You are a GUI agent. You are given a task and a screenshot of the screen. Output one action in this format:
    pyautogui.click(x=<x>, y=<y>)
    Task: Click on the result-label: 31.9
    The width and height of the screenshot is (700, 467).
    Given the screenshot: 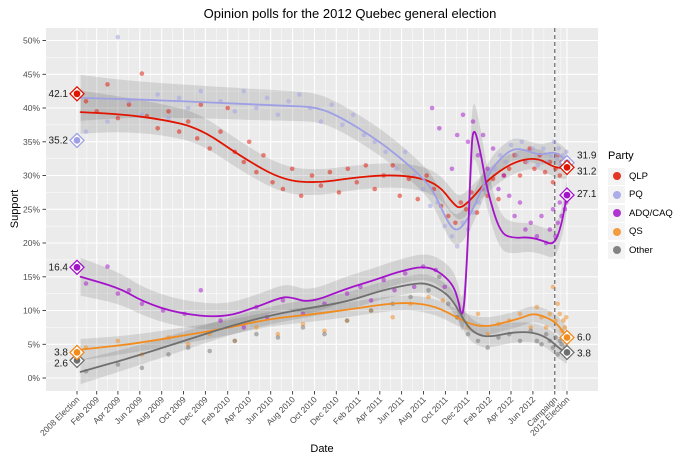 What is the action you would take?
    pyautogui.click(x=587, y=156)
    